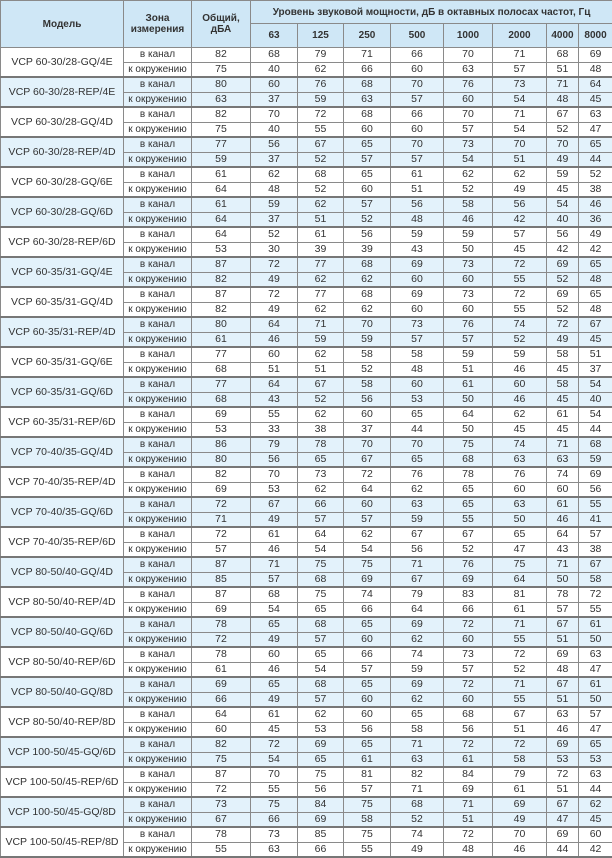 This screenshot has width=612, height=858. Describe the element at coordinates (62, 24) in the screenshot. I see `header-model: Модель` at that location.